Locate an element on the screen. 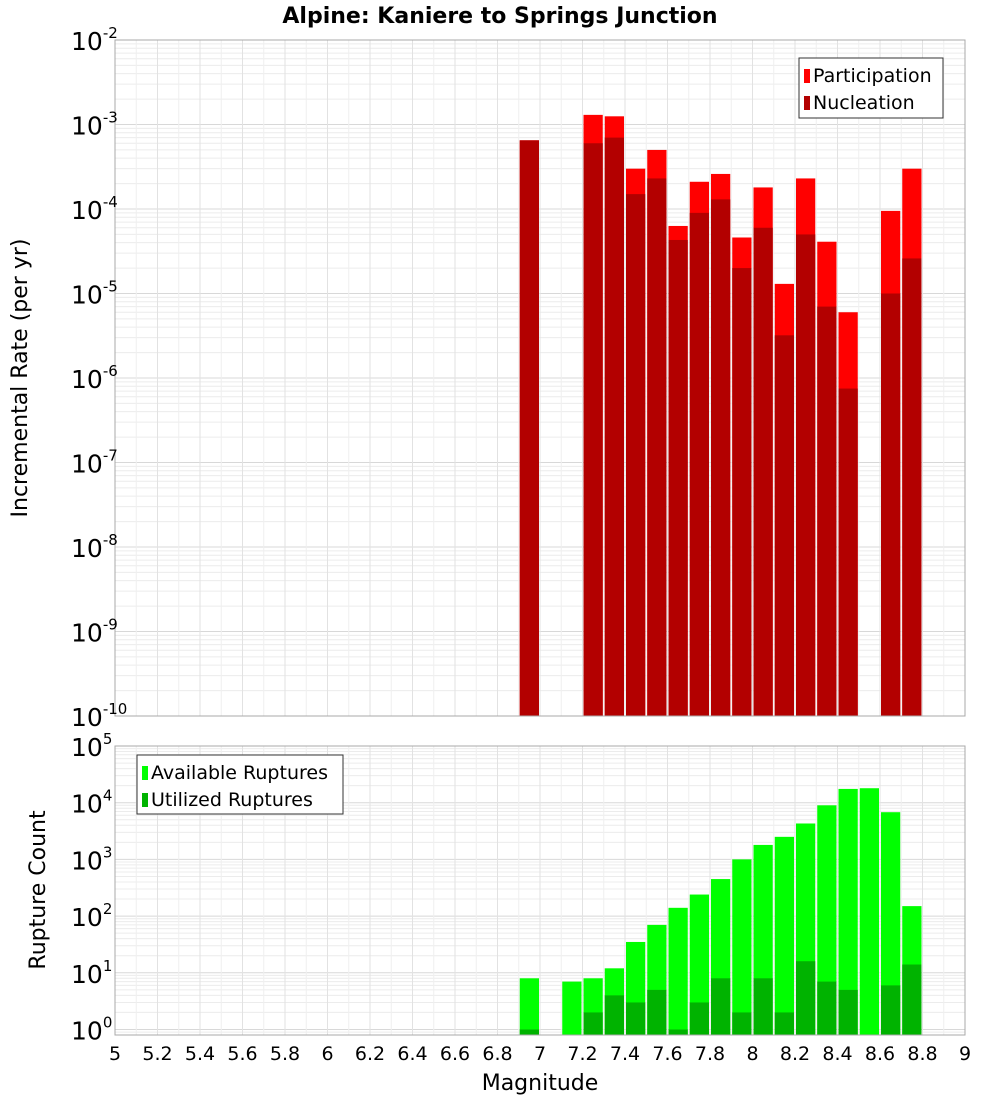  legend-entry-label: Nucleation is located at coordinates (864, 103).